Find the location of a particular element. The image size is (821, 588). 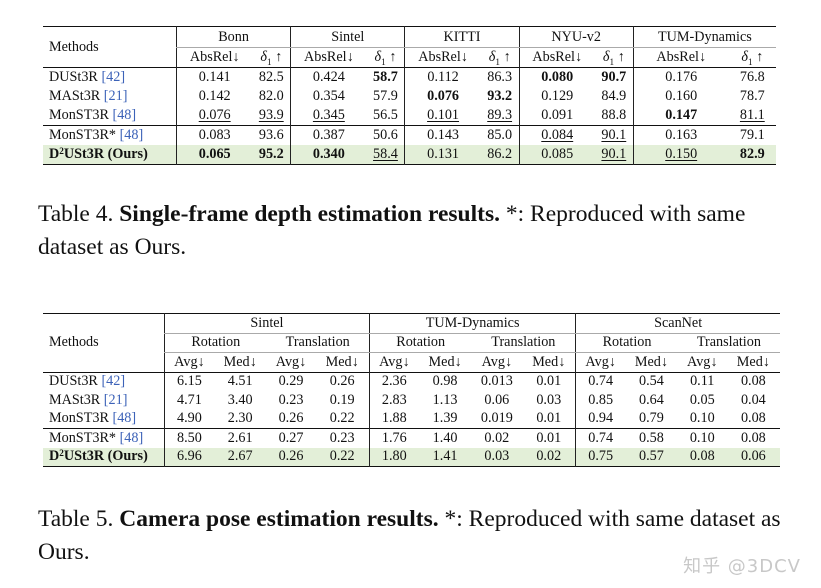

cell: 0.94 is located at coordinates (600, 419).